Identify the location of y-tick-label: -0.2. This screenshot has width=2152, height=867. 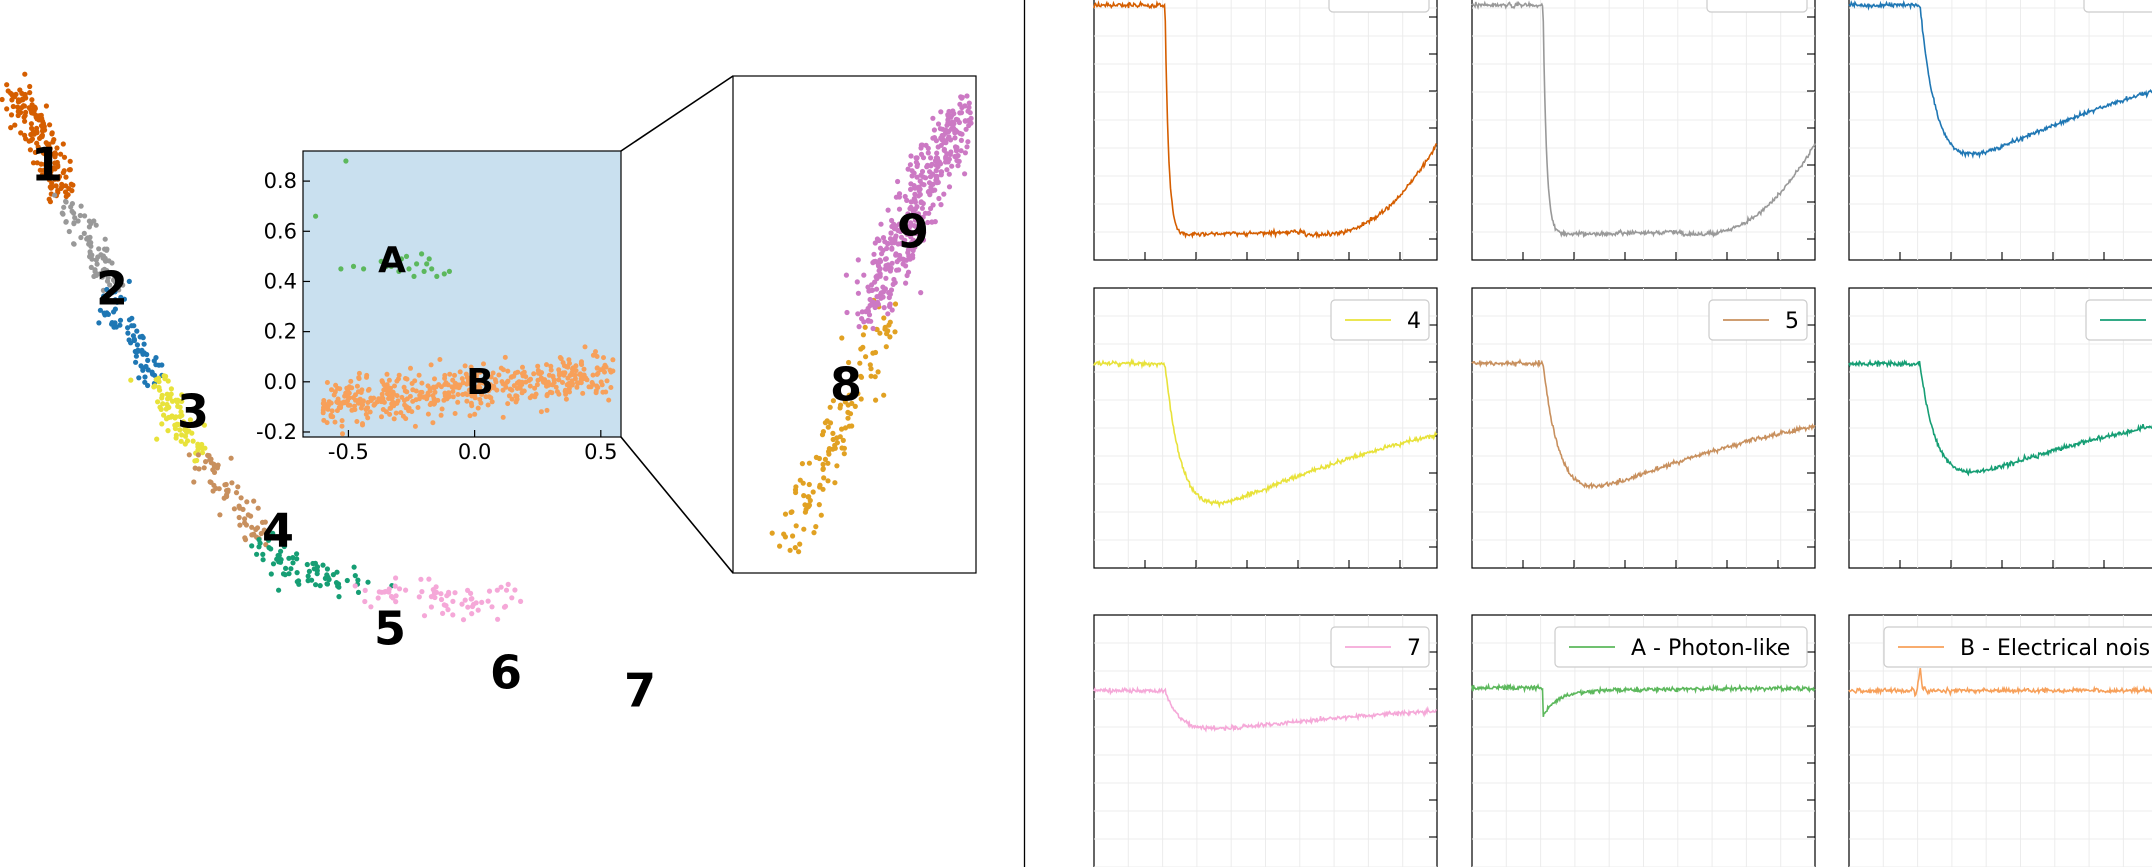
(276, 432).